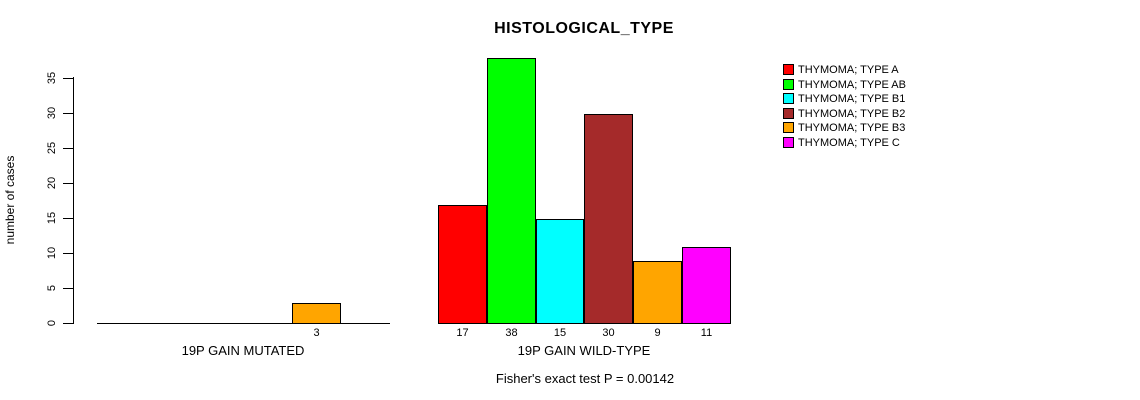  What do you see at coordinates (706, 333) in the screenshot?
I see `bar-value-label: 11` at bounding box center [706, 333].